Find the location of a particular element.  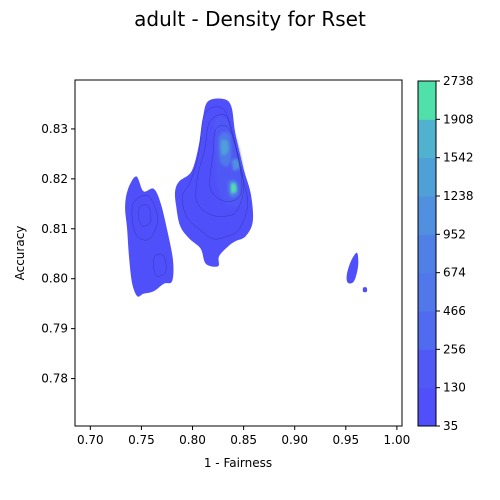

x-axis-ticks: 0.70 0.75 0.80 0.85 0.90 0.95 1.00 is located at coordinates (243, 436).